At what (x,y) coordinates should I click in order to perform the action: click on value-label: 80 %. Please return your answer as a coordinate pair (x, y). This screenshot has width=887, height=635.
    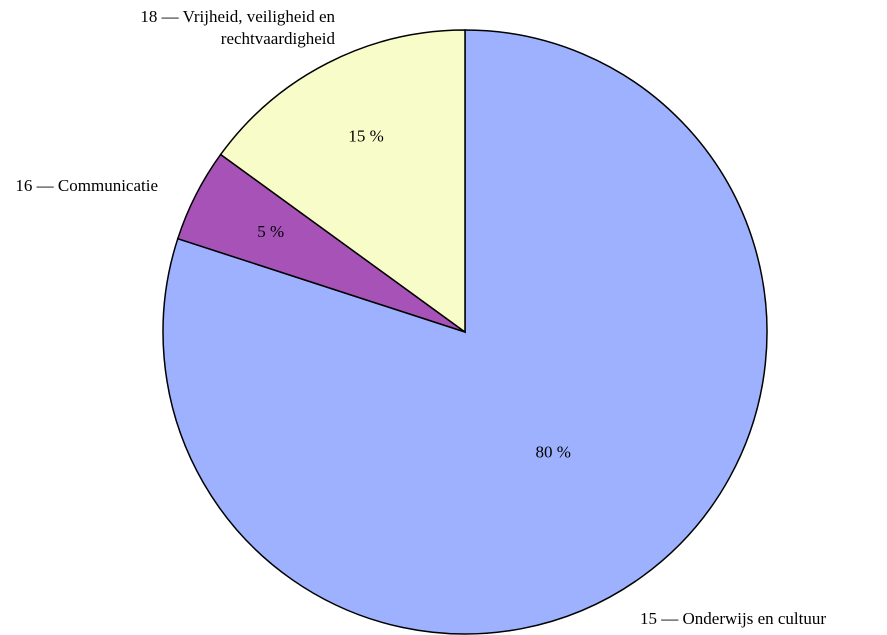
    Looking at the image, I should click on (552, 451).